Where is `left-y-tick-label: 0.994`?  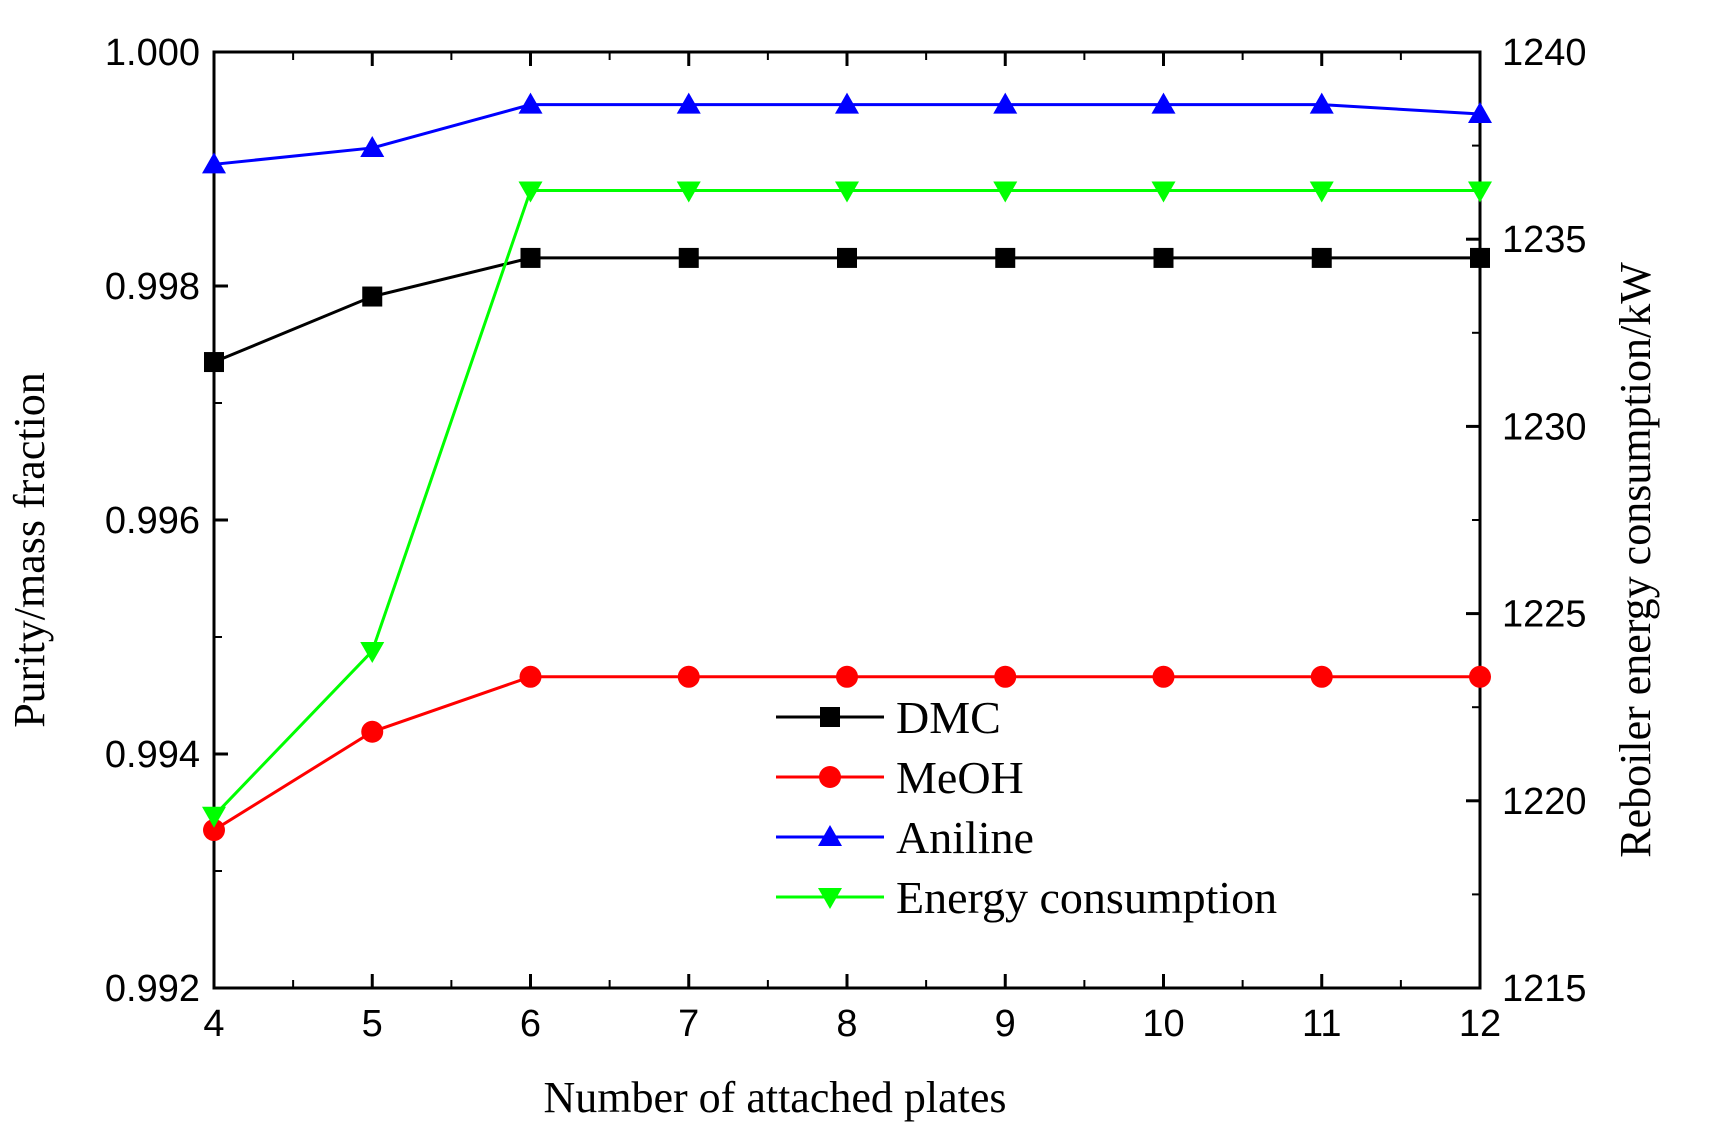
left-y-tick-label: 0.994 is located at coordinates (152, 755).